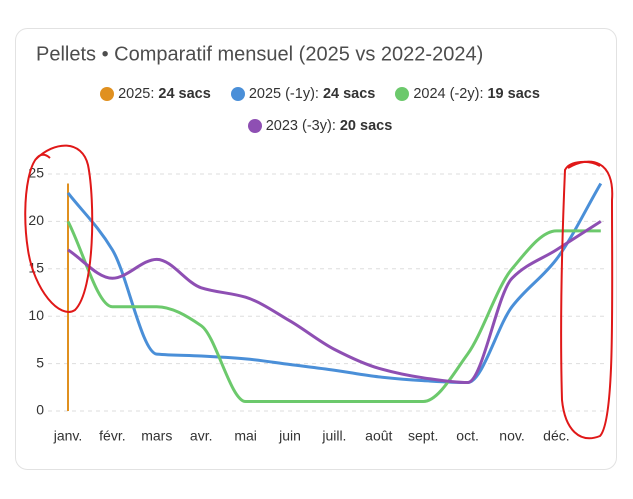 Image resolution: width=633 pixels, height=499 pixels. I want to click on legend-total: 19 sacs, so click(513, 94).